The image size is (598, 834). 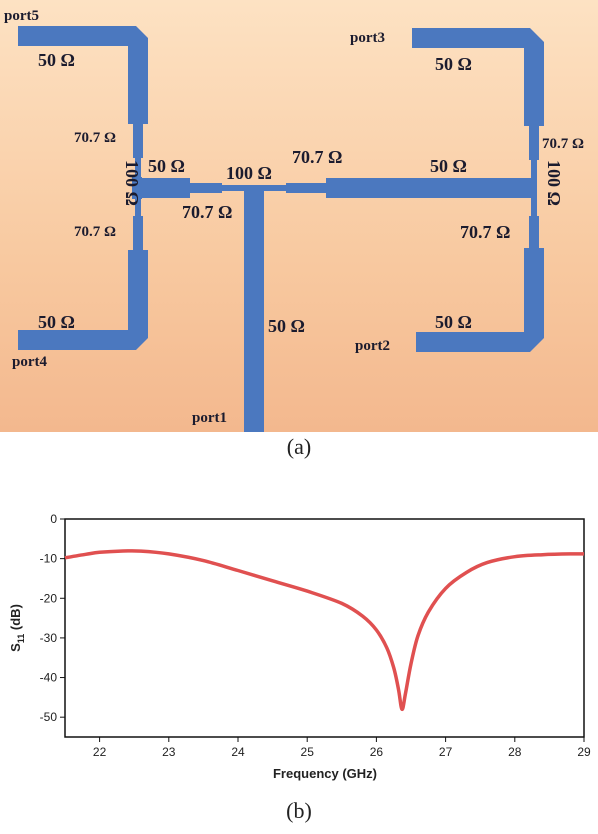 I want to click on y-tick-label: 0, so click(x=53, y=519).